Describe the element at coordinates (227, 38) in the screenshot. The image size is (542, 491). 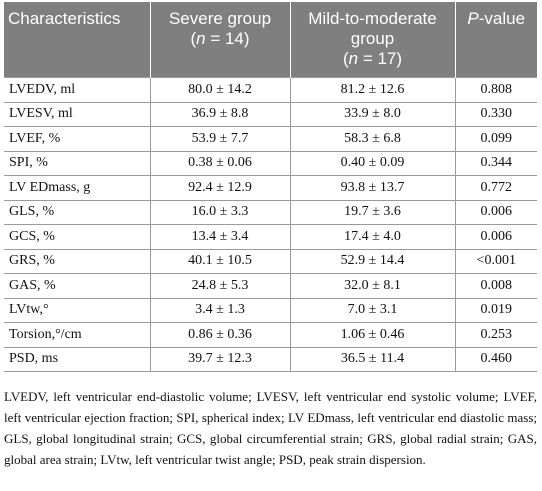
I see `header-subtext: = 14)` at that location.